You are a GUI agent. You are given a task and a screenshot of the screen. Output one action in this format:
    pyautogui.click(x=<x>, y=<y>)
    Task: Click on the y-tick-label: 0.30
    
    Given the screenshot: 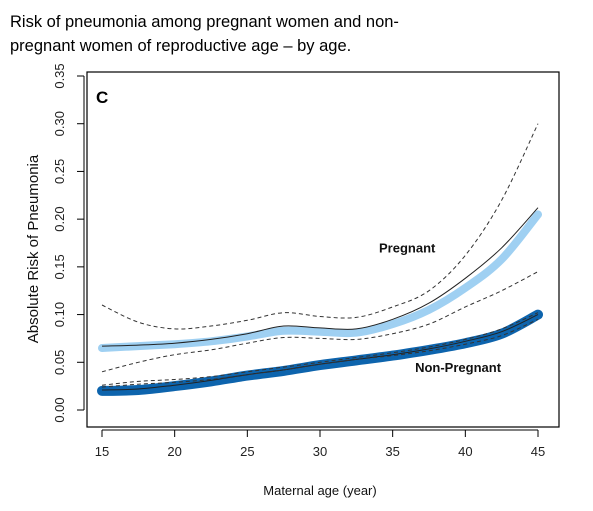 What is the action you would take?
    pyautogui.click(x=59, y=123)
    